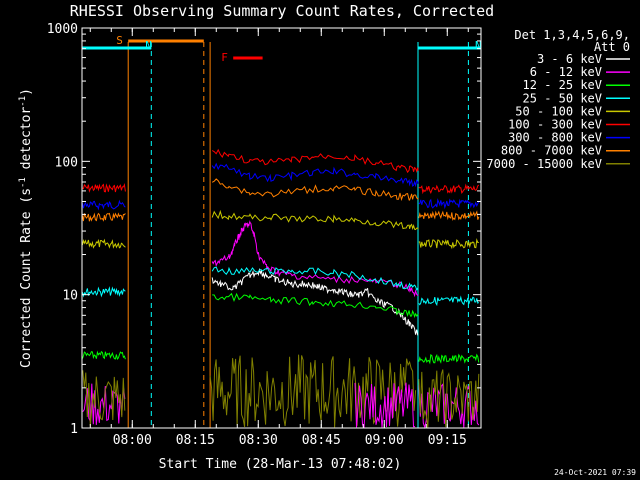  I want to click on datestamp: 24-Oct-2021 07:39, so click(595, 472).